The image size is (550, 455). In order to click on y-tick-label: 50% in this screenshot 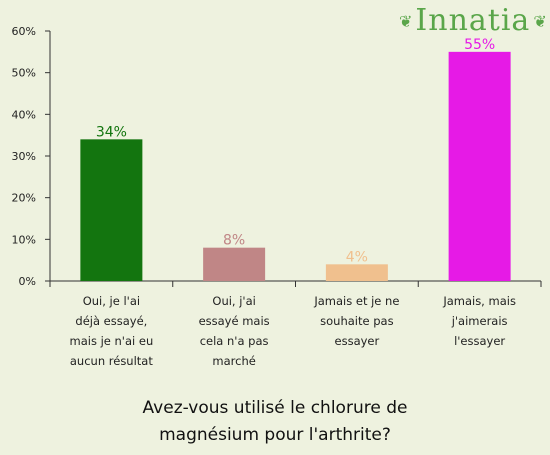, I will do `click(24, 73)`.